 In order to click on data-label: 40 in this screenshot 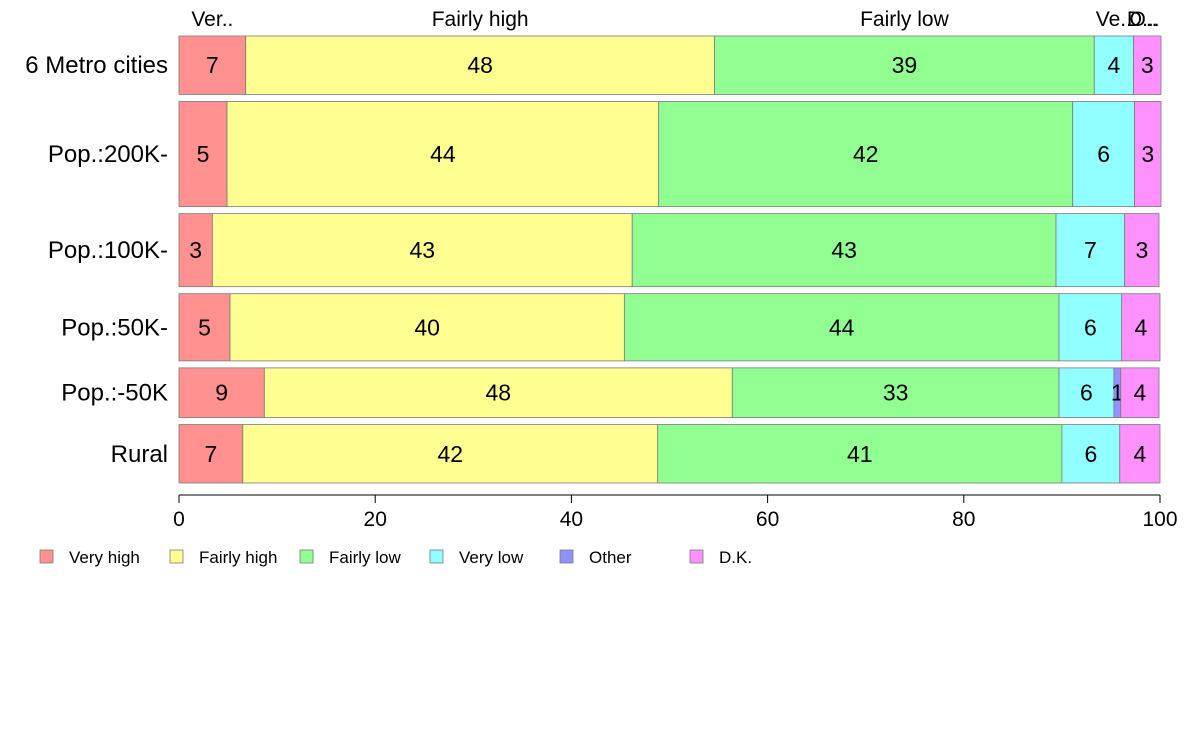, I will do `click(427, 327)`.